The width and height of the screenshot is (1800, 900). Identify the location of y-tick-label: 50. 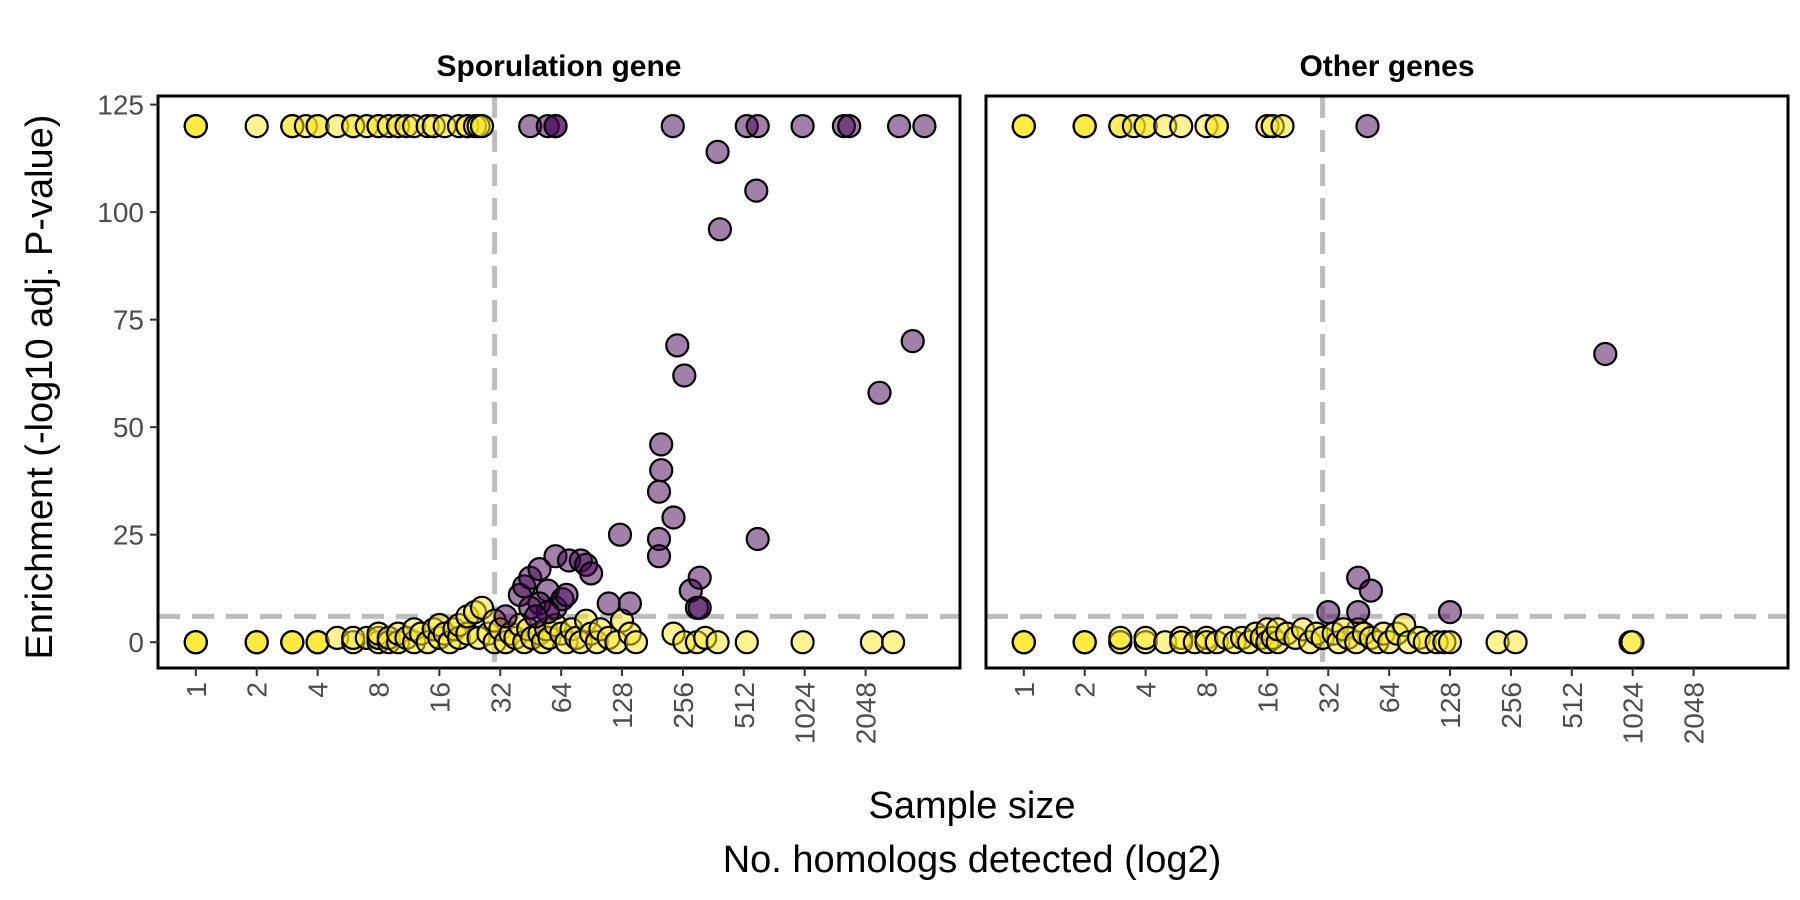
(128, 427).